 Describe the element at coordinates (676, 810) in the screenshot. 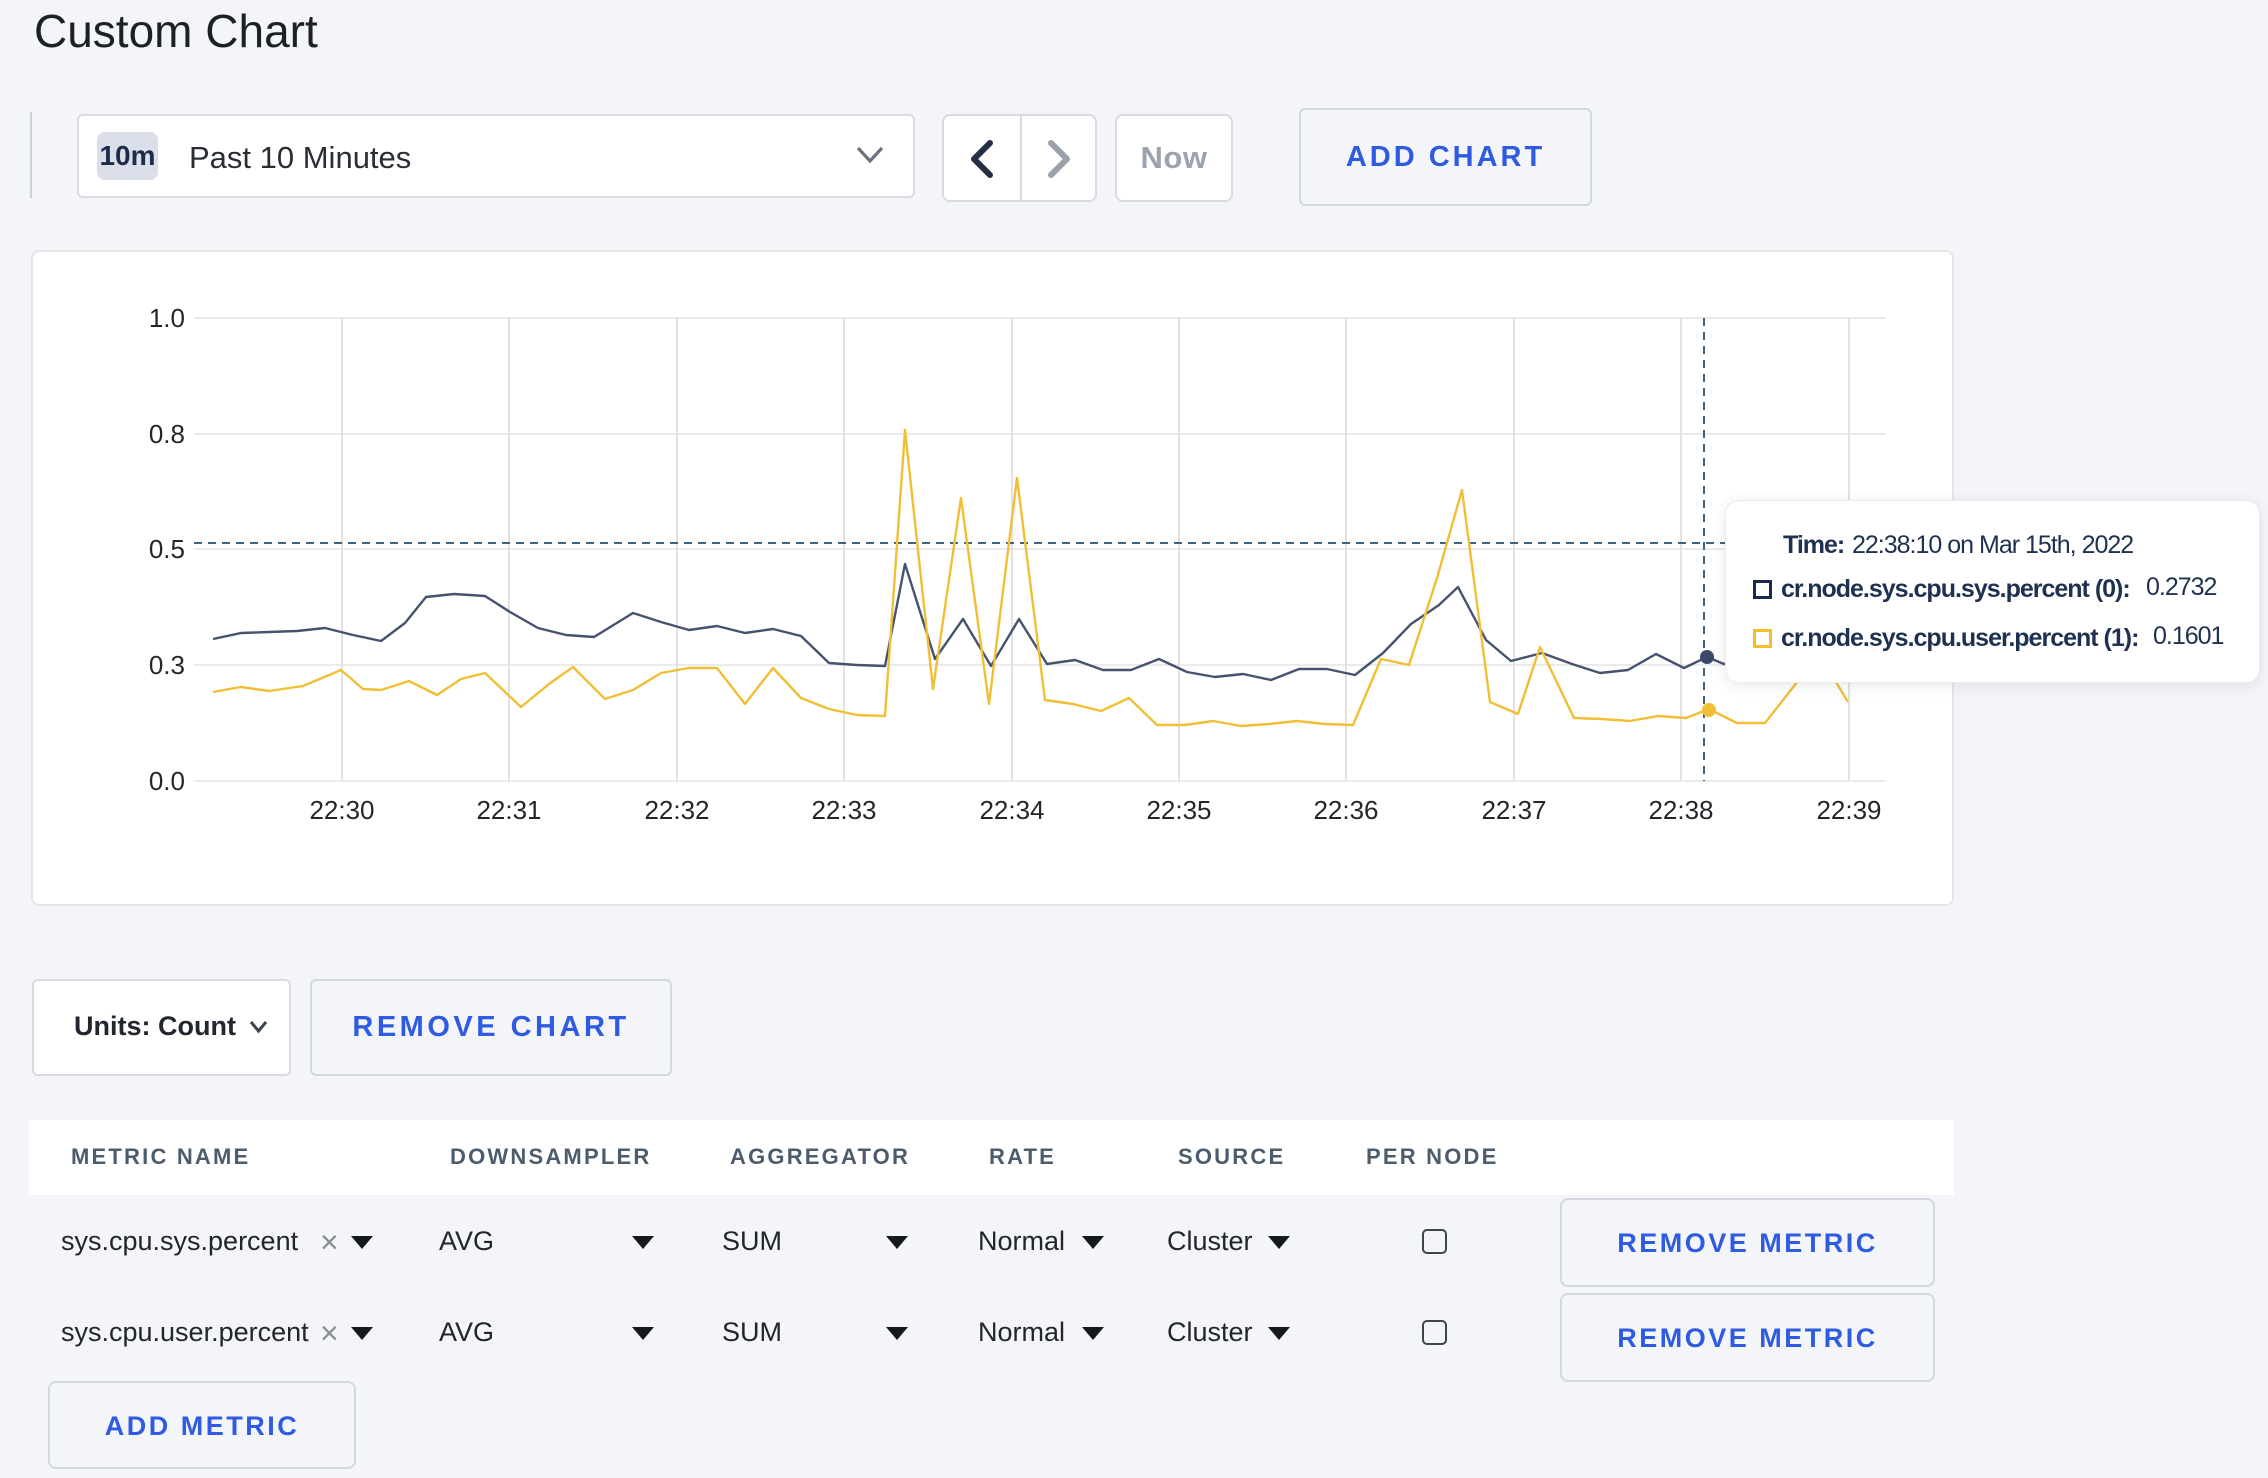

I see `svg-text: 22:32` at that location.